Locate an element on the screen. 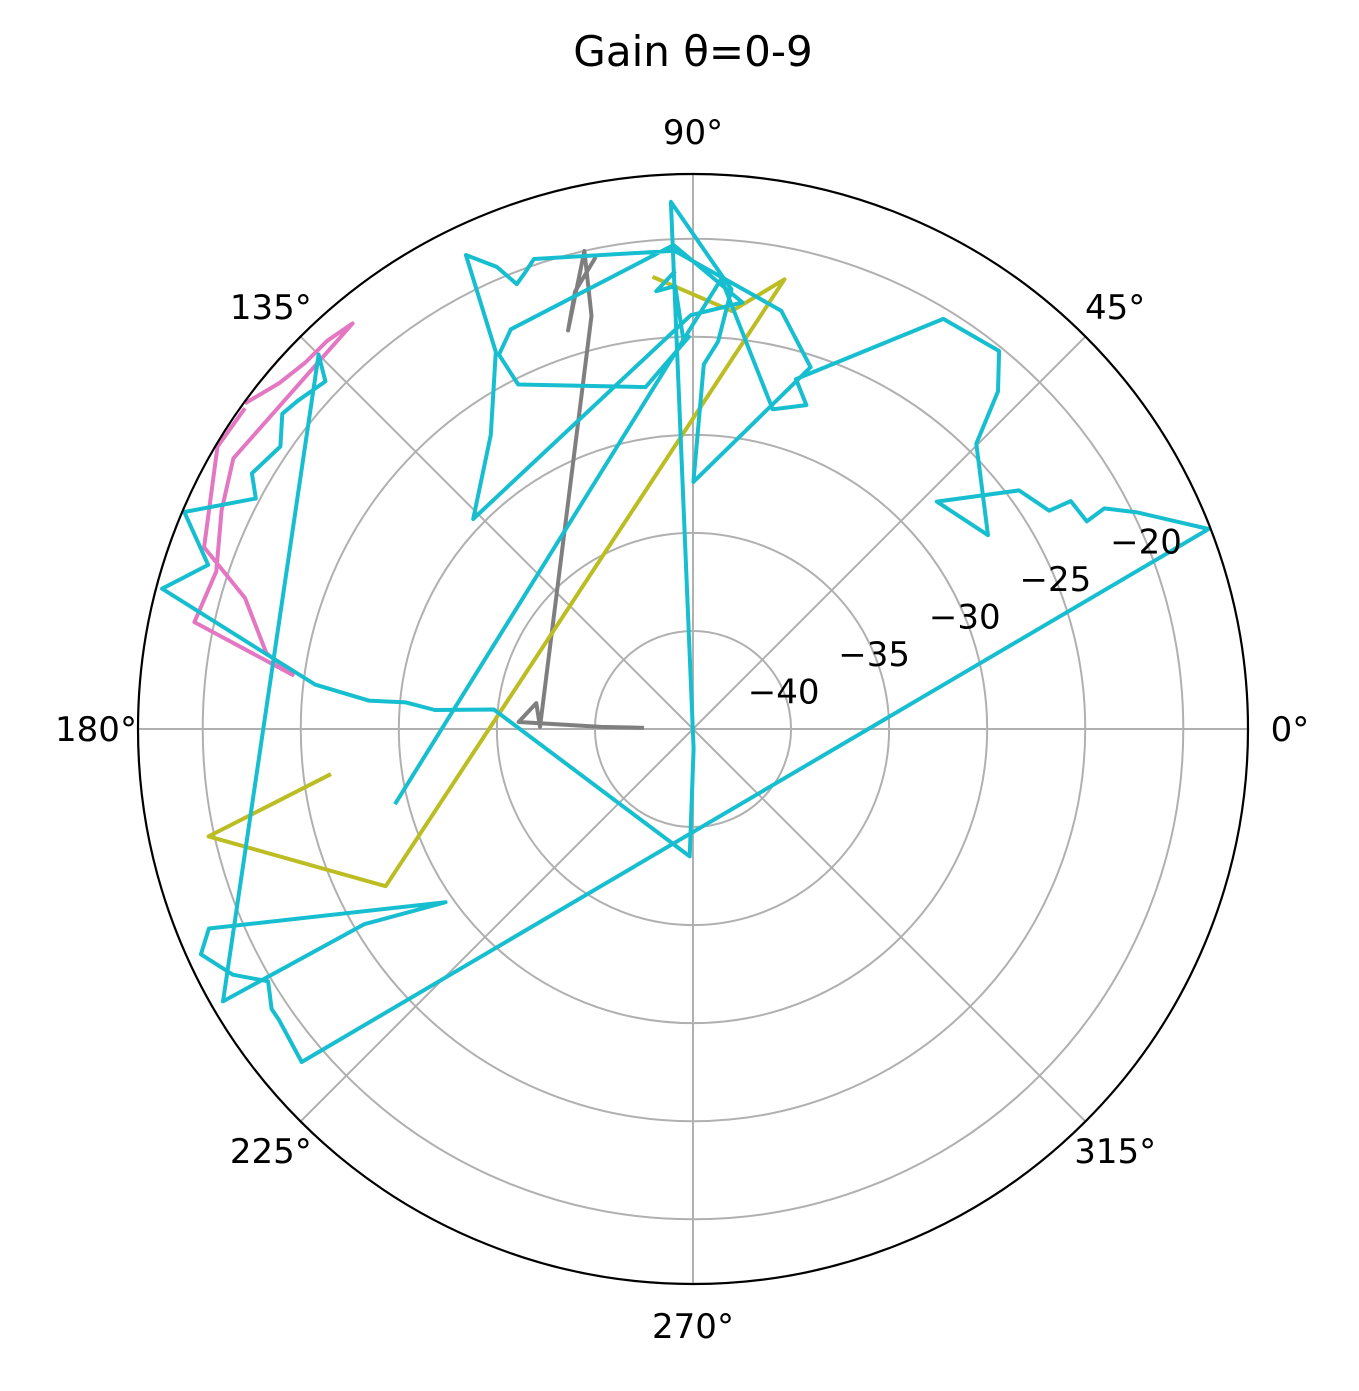 This screenshot has height=1391, width=1359. chart-title: Gain θ=0-9 is located at coordinates (692, 51).